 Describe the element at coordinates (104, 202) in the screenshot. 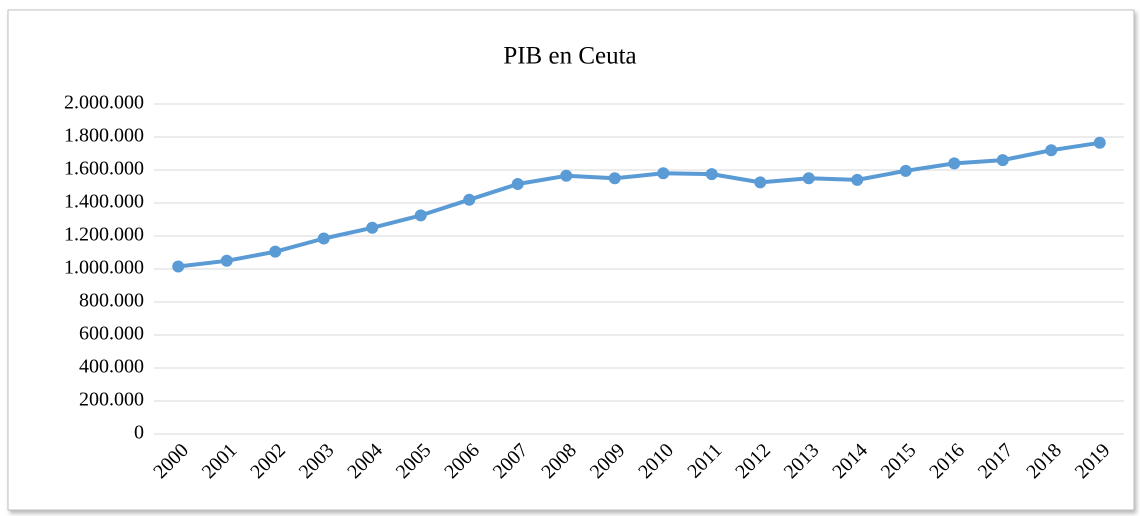

I see `y-tick-label: 1.400.000` at that location.